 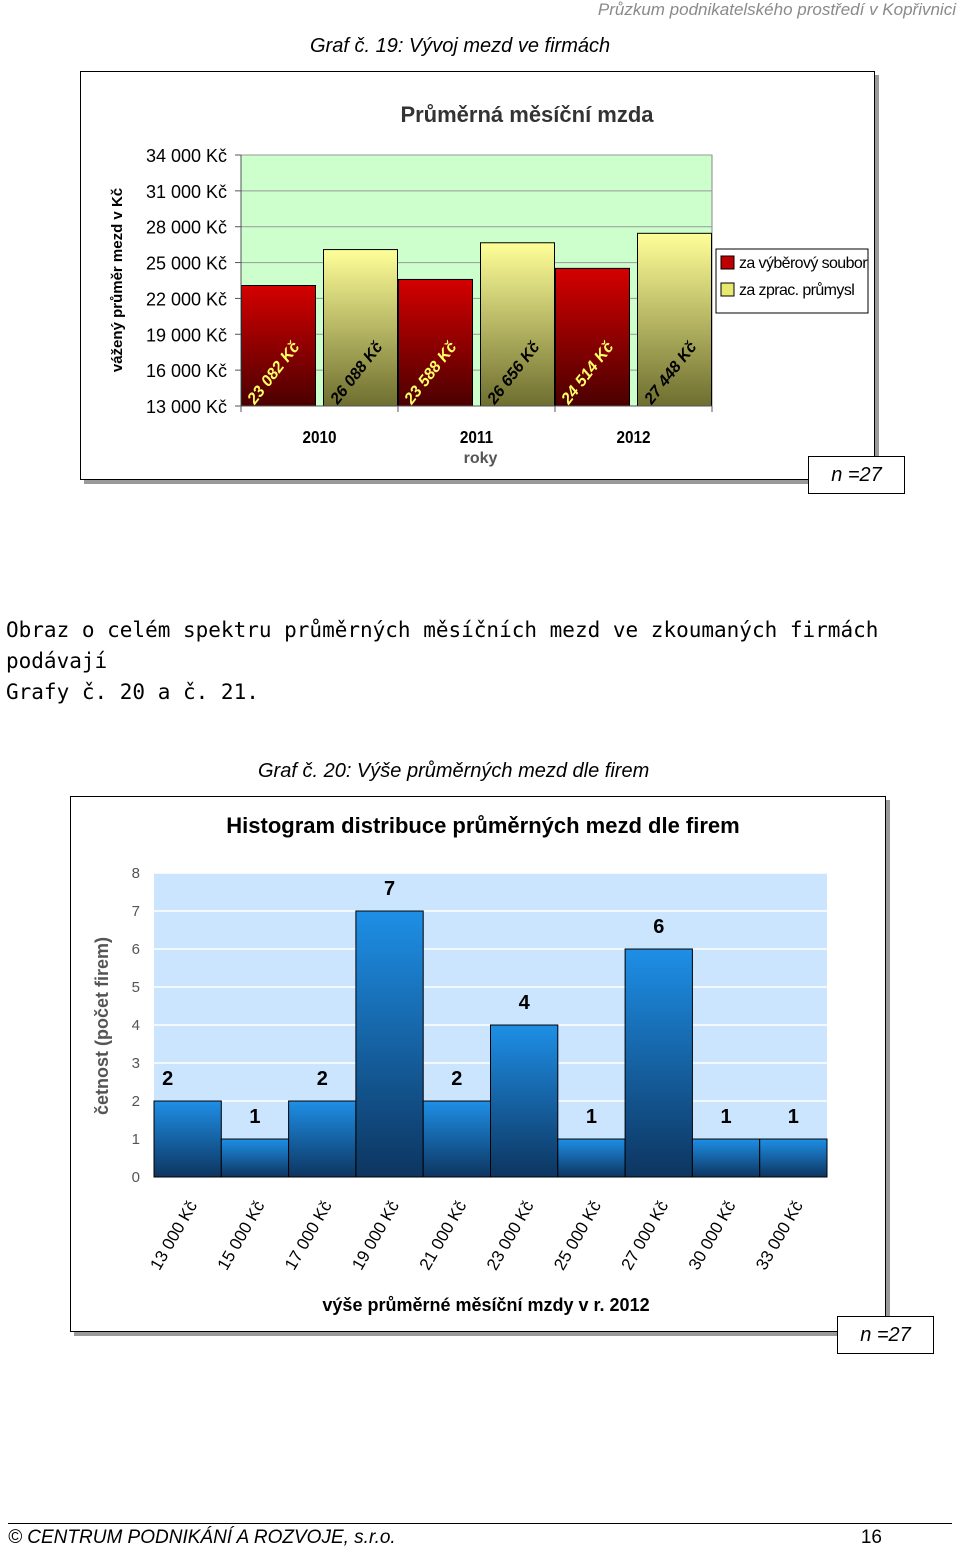 What do you see at coordinates (633, 437) in the screenshot?
I see `chart1-xtick-label: 2012` at bounding box center [633, 437].